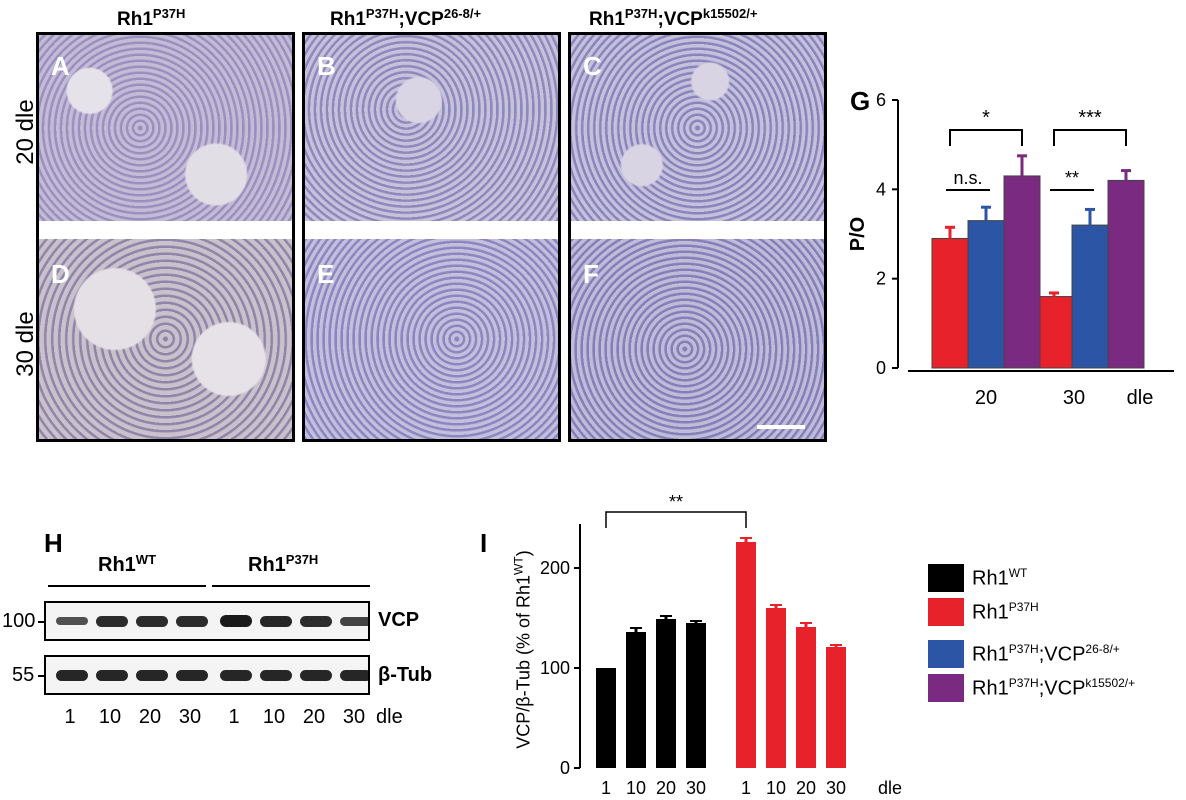 Image resolution: width=1186 pixels, height=800 pixels. What do you see at coordinates (484, 543) in the screenshot?
I see `panel-letter-i: I` at bounding box center [484, 543].